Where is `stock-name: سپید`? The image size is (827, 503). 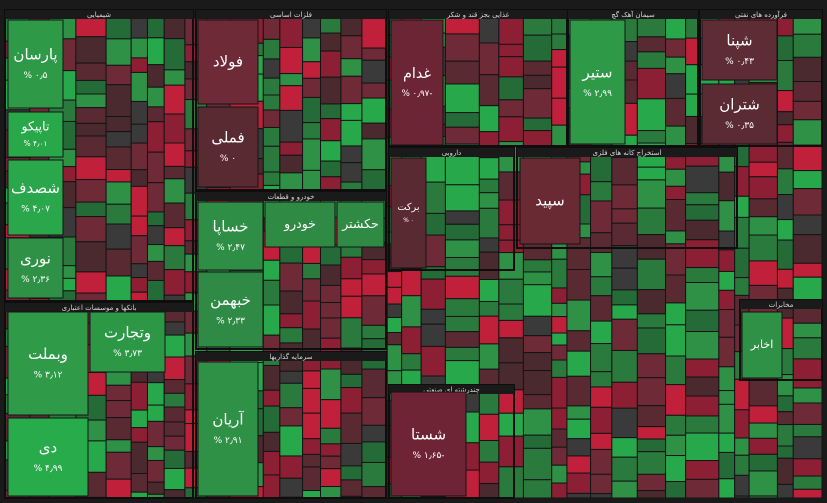
stock-name: سپید is located at coordinates (550, 201).